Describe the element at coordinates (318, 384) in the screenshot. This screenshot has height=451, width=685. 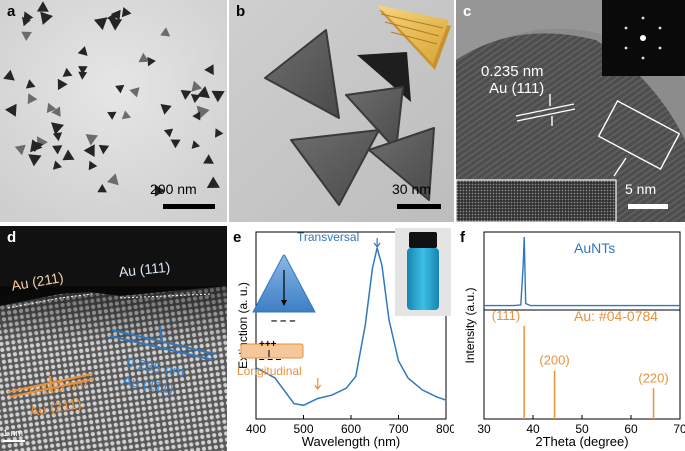
I see `longitudinal-arrow` at that location.